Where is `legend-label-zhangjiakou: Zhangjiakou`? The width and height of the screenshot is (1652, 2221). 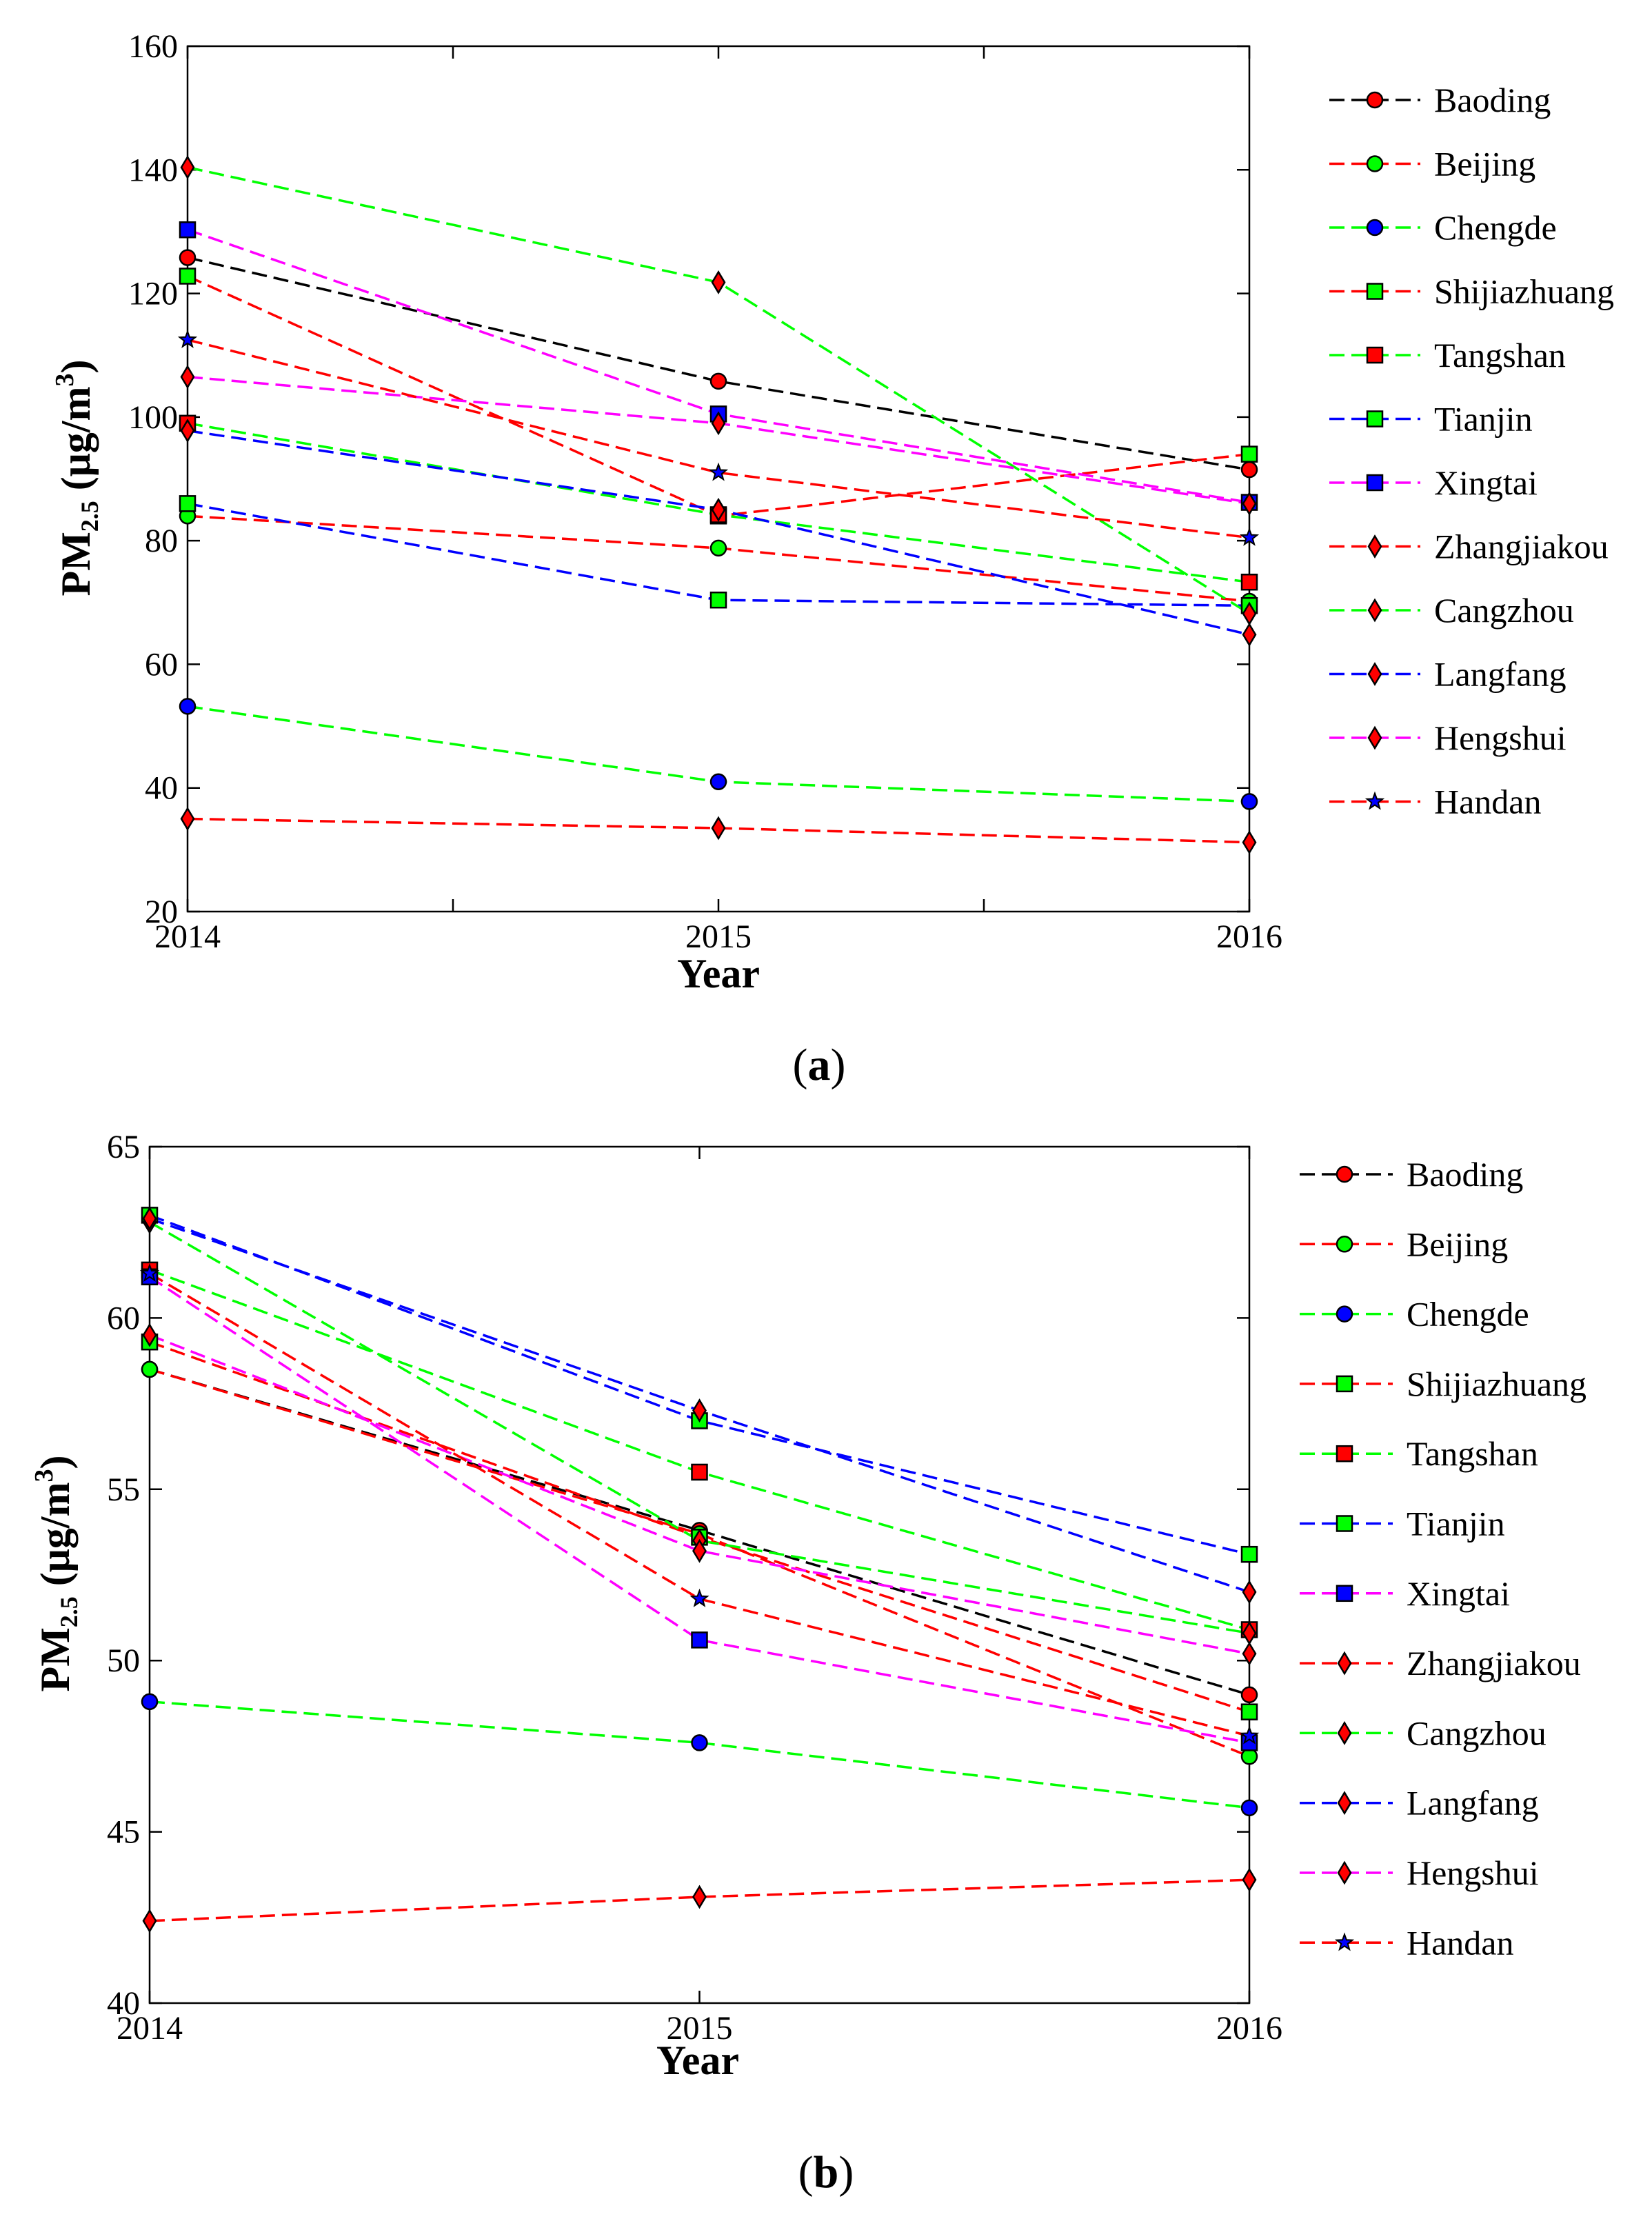
legend-label-zhangjiakou: Zhangjiakou is located at coordinates (1522, 546).